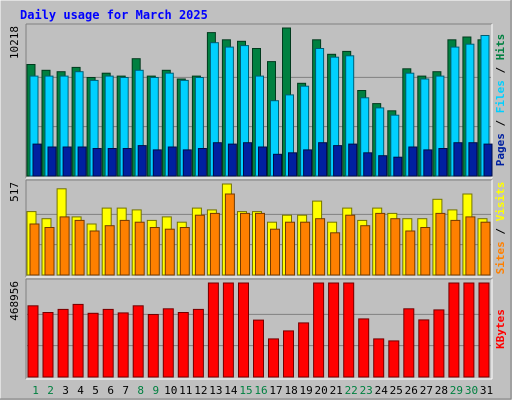 Image resolution: width=512 pixels, height=400 pixels. Describe the element at coordinates (500, 329) in the screenshot. I see `legend-item-kbytes: KBytes` at that location.